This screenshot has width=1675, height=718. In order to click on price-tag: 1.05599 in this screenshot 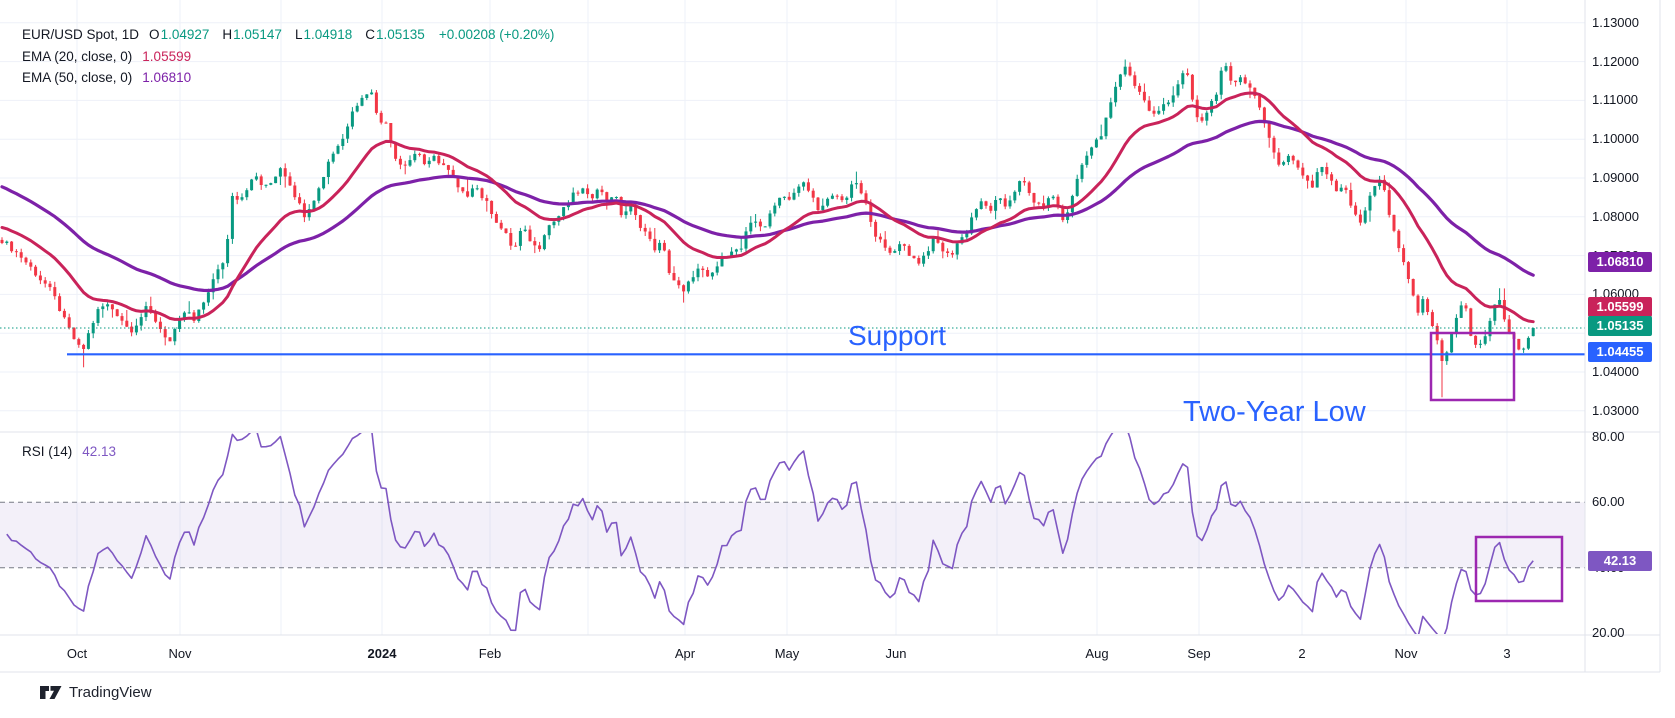, I will do `click(1620, 307)`.